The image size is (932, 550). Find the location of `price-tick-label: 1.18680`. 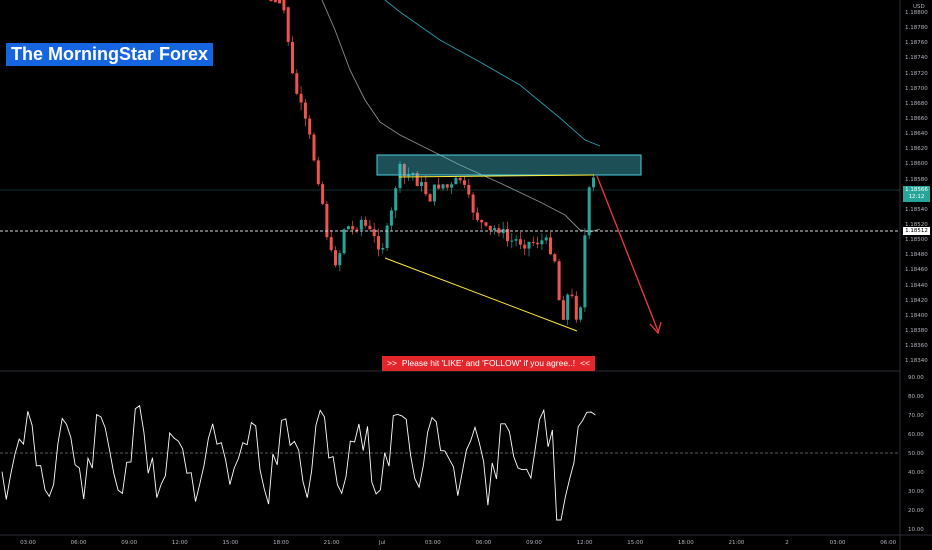

price-tick-label: 1.18680 is located at coordinates (916, 103).